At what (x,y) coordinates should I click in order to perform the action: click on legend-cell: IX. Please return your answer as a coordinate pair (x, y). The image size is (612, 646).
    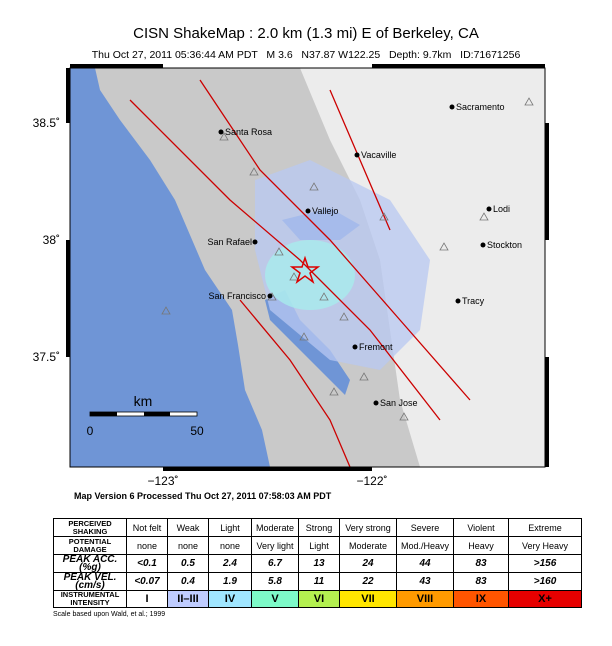
    Looking at the image, I should click on (481, 599).